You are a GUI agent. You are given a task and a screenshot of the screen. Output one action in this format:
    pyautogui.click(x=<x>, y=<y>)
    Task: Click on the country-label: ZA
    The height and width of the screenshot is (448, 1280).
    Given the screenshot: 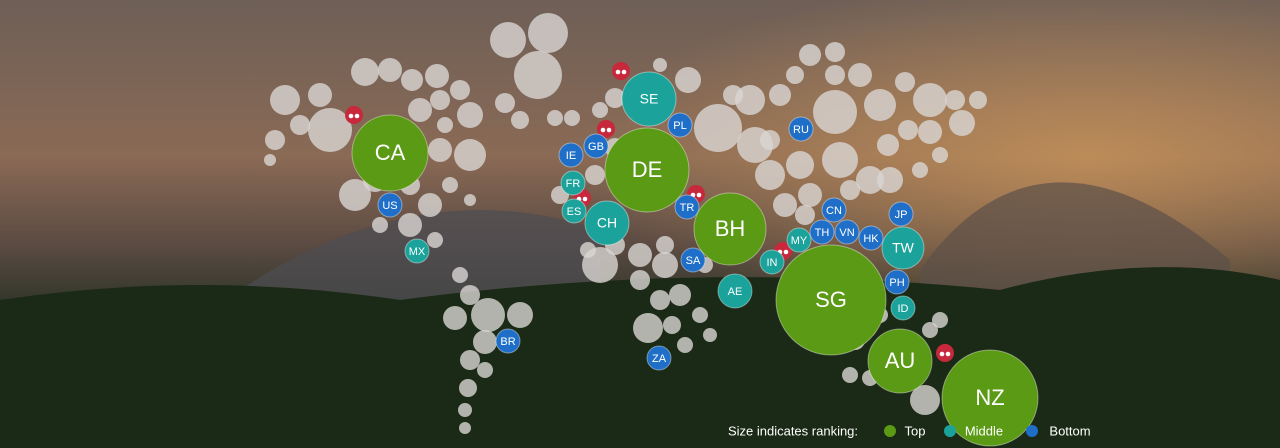 What is the action you would take?
    pyautogui.click(x=659, y=359)
    